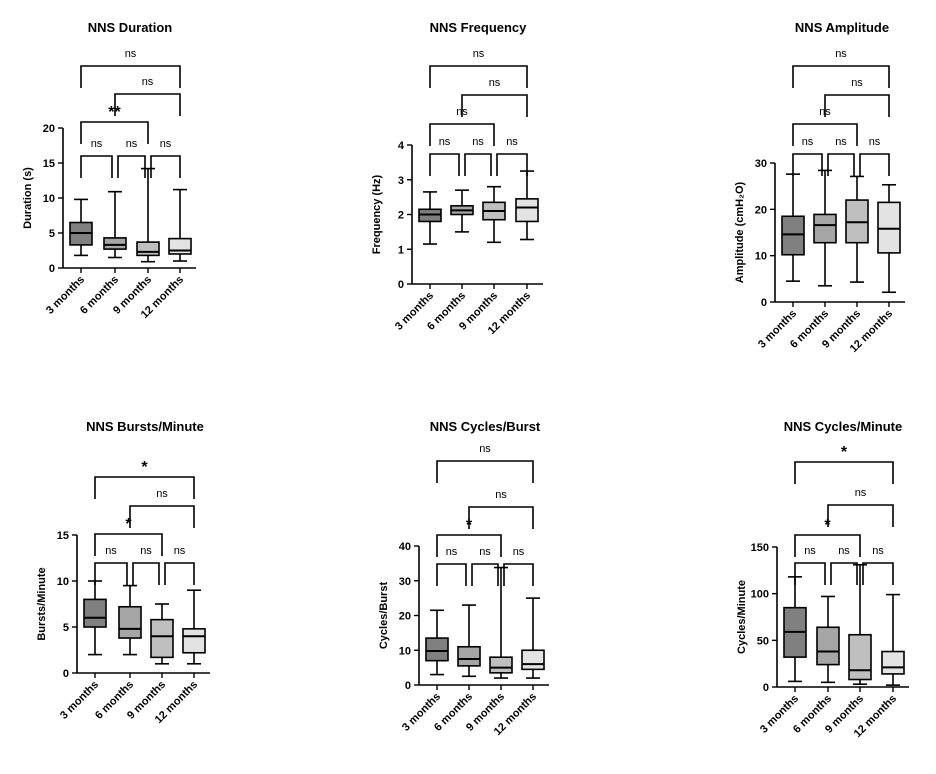 The height and width of the screenshot is (774, 936). Describe the element at coordinates (405, 547) in the screenshot. I see `y-tick-label: 40` at that location.